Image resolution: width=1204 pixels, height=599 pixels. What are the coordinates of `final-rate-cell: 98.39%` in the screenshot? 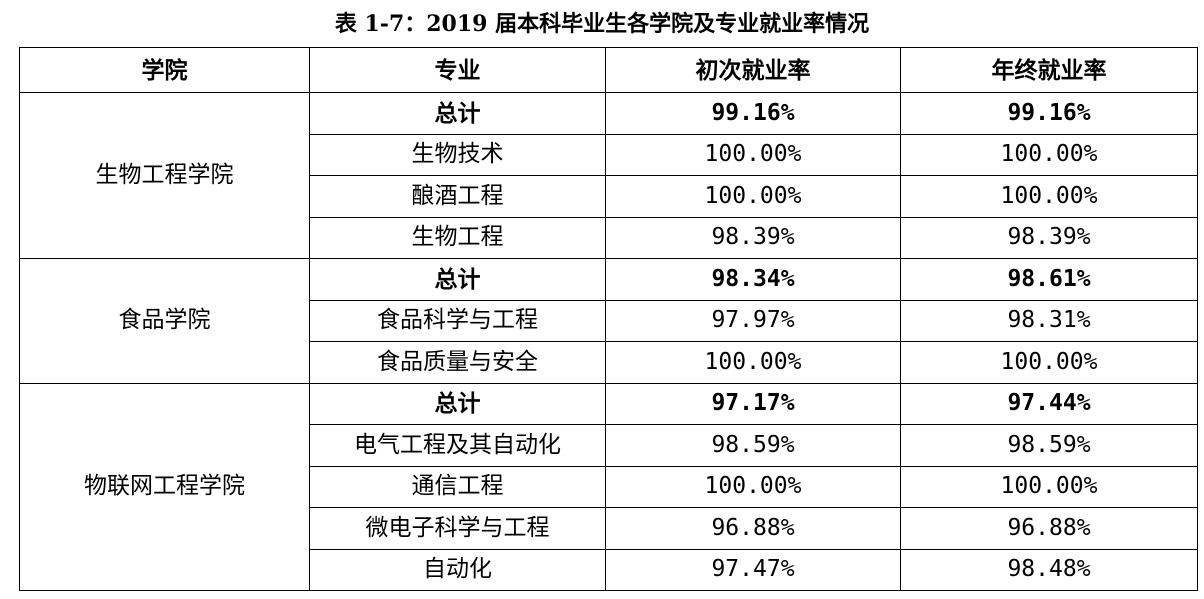 It's located at (1049, 237).